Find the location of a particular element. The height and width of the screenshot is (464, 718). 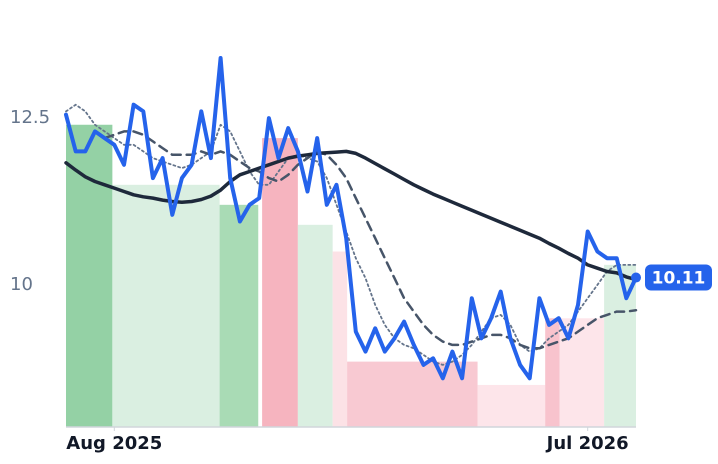

value-badge is located at coordinates (678, 277).